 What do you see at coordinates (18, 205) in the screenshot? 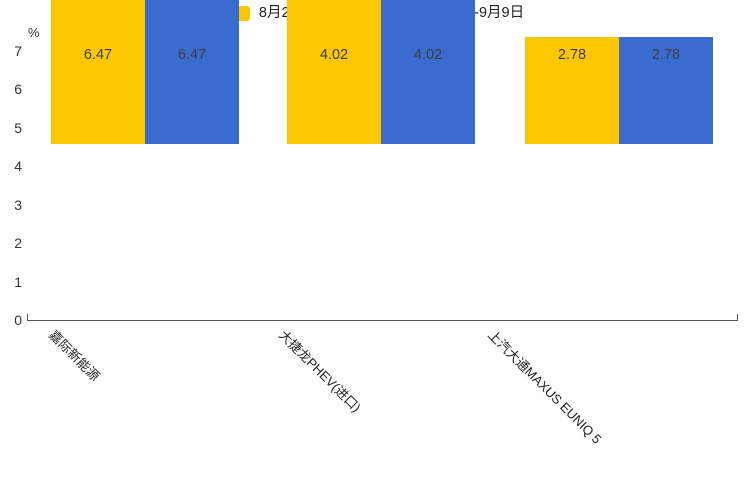
I see `y-axis-tick-3: 3` at bounding box center [18, 205].